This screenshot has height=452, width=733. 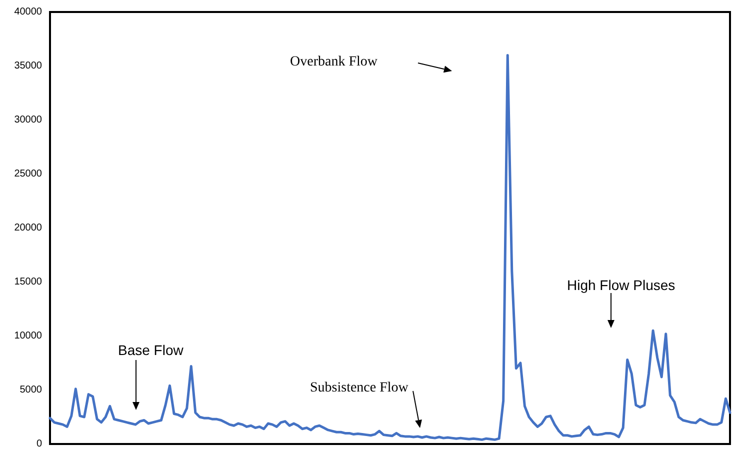 I want to click on y-tick-label: 40000, so click(x=28, y=12).